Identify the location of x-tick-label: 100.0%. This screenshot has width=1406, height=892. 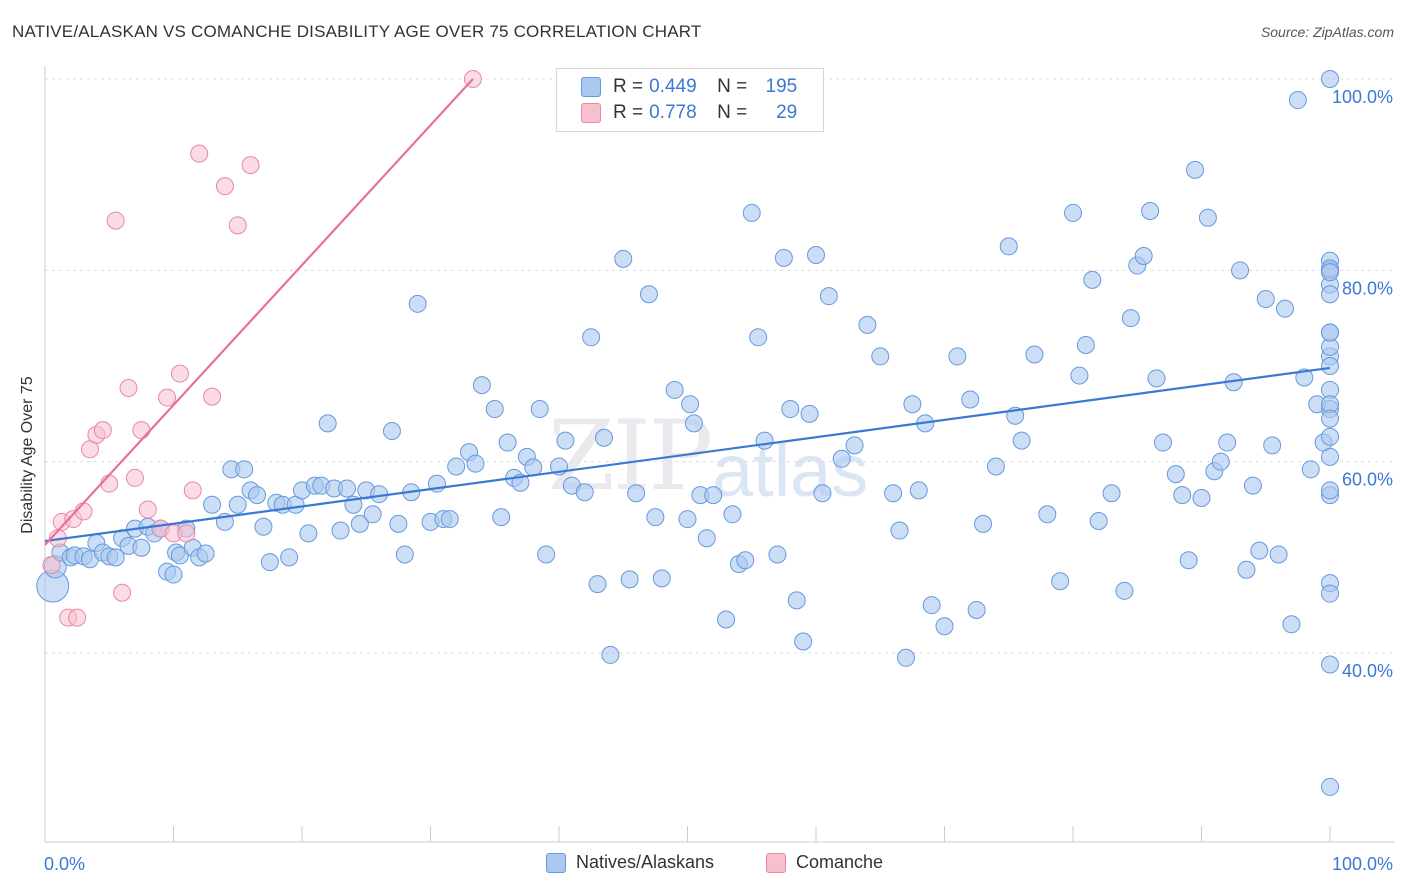
(1362, 864).